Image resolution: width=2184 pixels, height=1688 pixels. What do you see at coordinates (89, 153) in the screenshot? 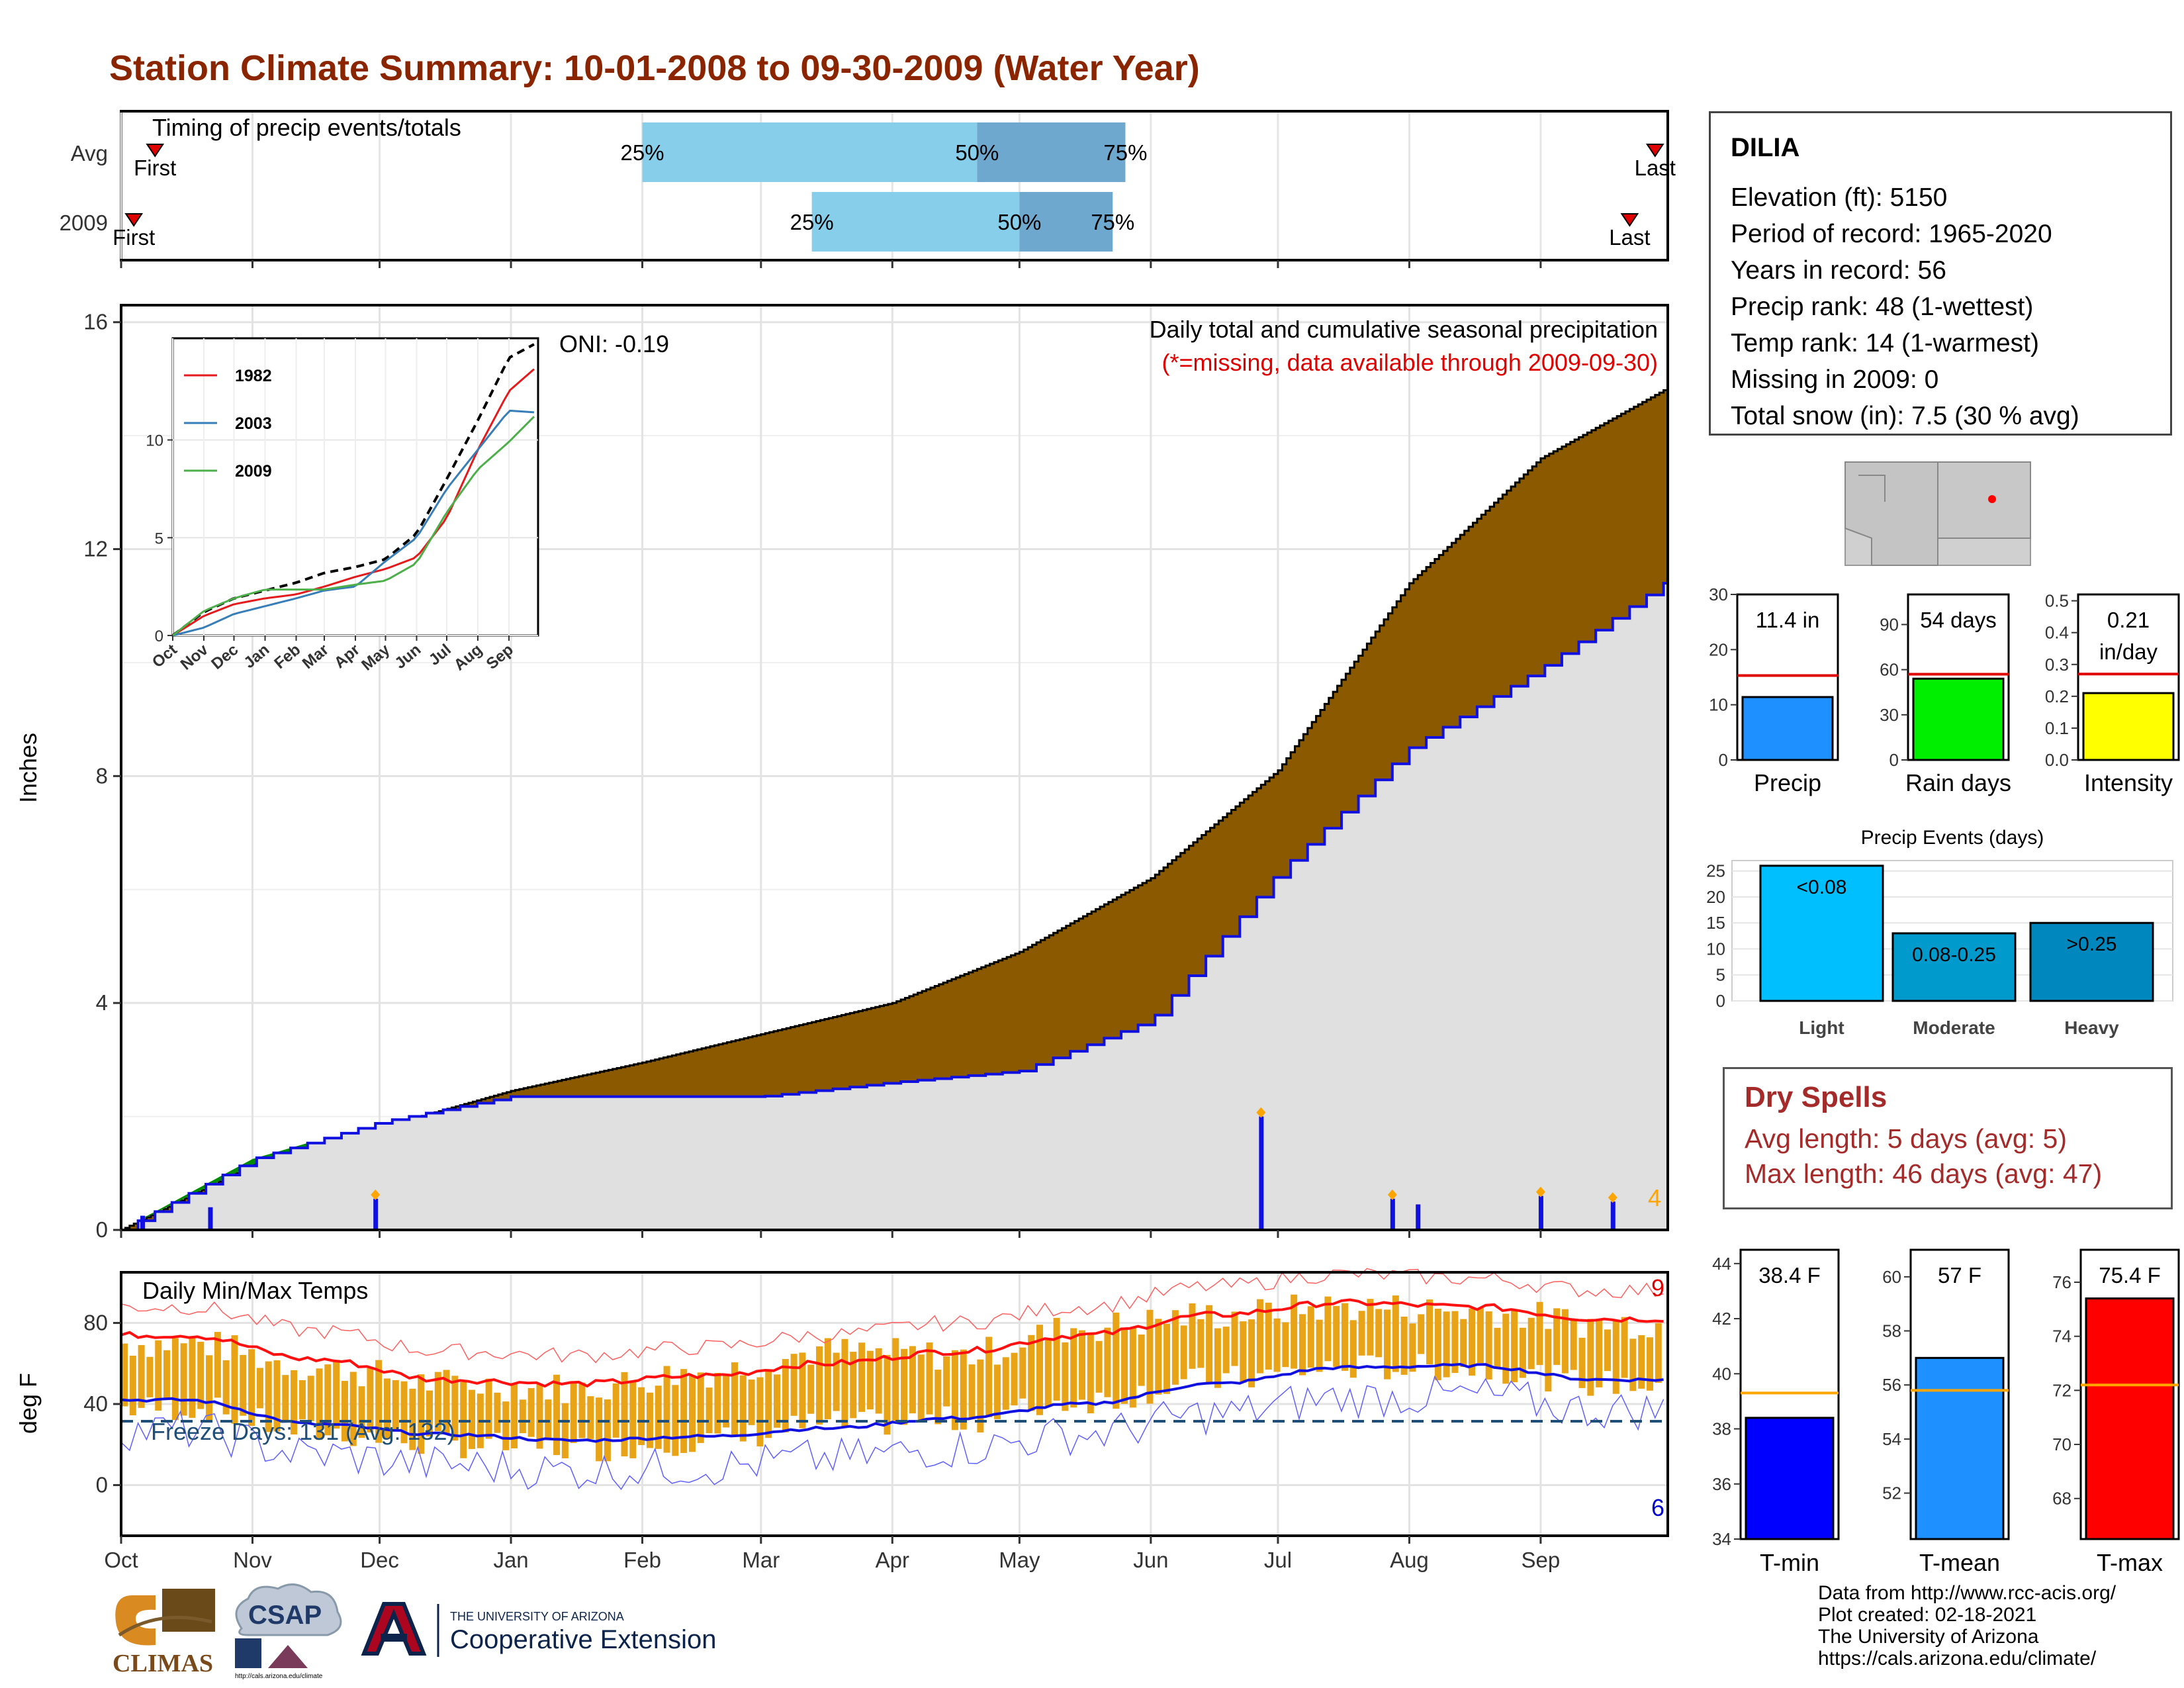
I see `timing-row-avg-label: Avg` at bounding box center [89, 153].